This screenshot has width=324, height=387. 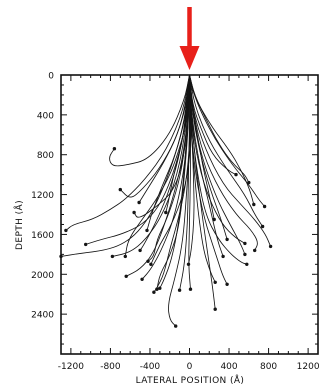 What do you see at coordinates (51, 77) in the screenshot?
I see `y-tick-label: 0` at bounding box center [51, 77].